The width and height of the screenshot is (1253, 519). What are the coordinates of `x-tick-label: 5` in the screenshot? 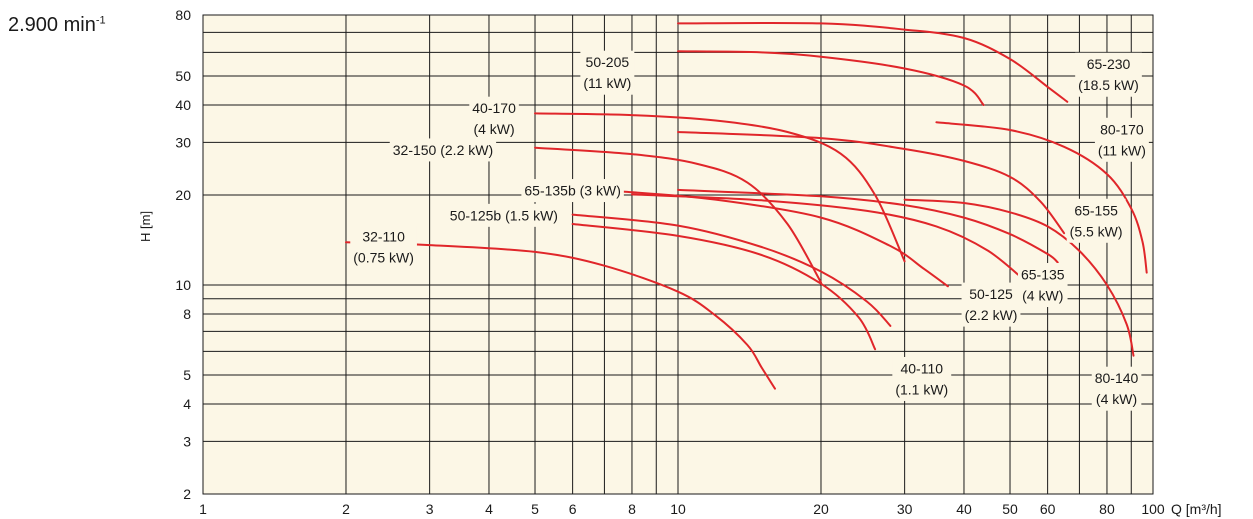 It's located at (535, 509).